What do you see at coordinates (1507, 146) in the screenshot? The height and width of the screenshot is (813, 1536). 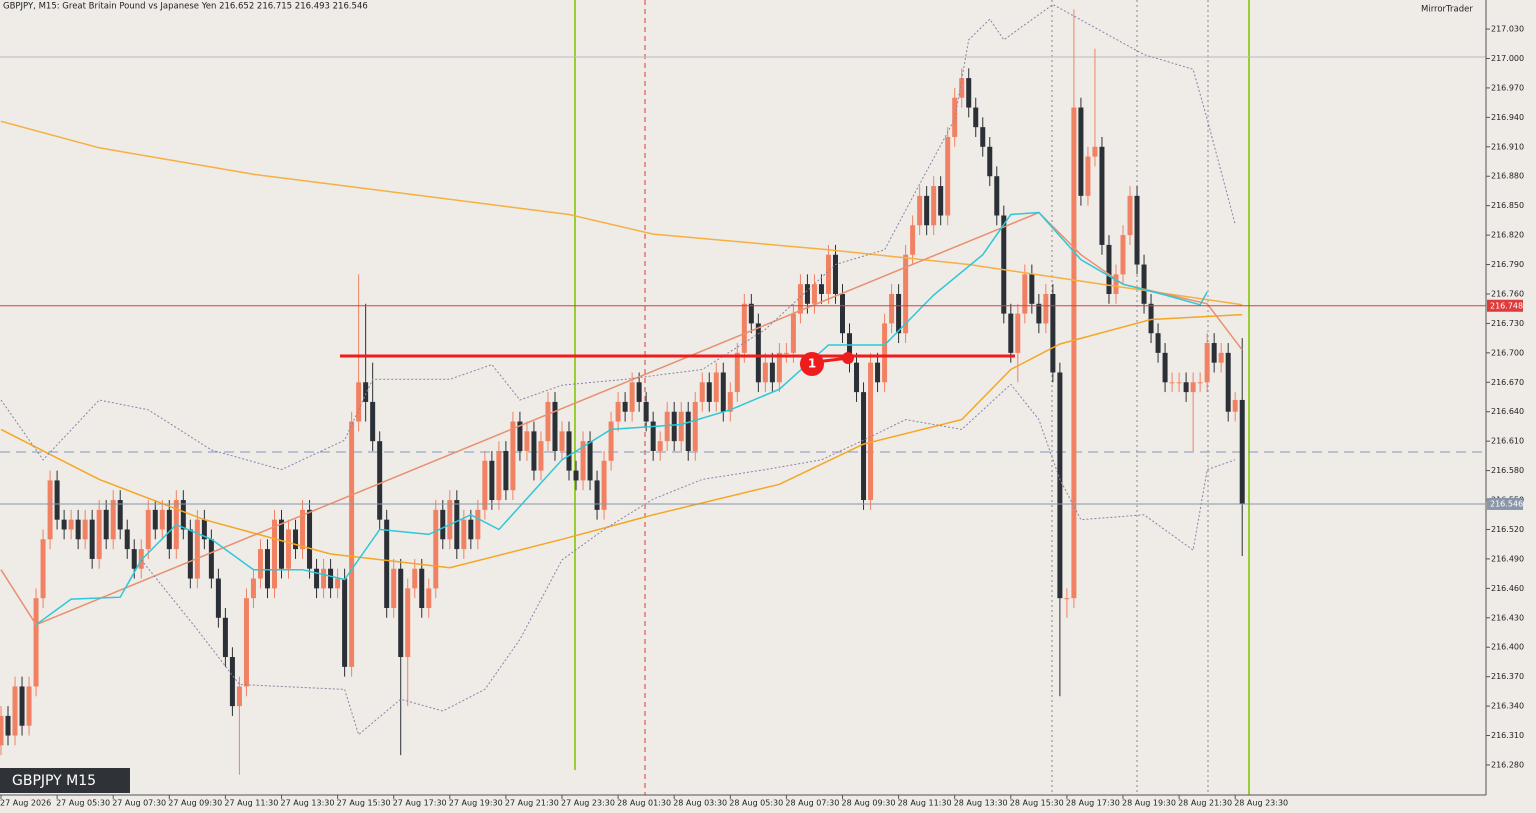 I see `y-tick-label: 216.910` at bounding box center [1507, 146].